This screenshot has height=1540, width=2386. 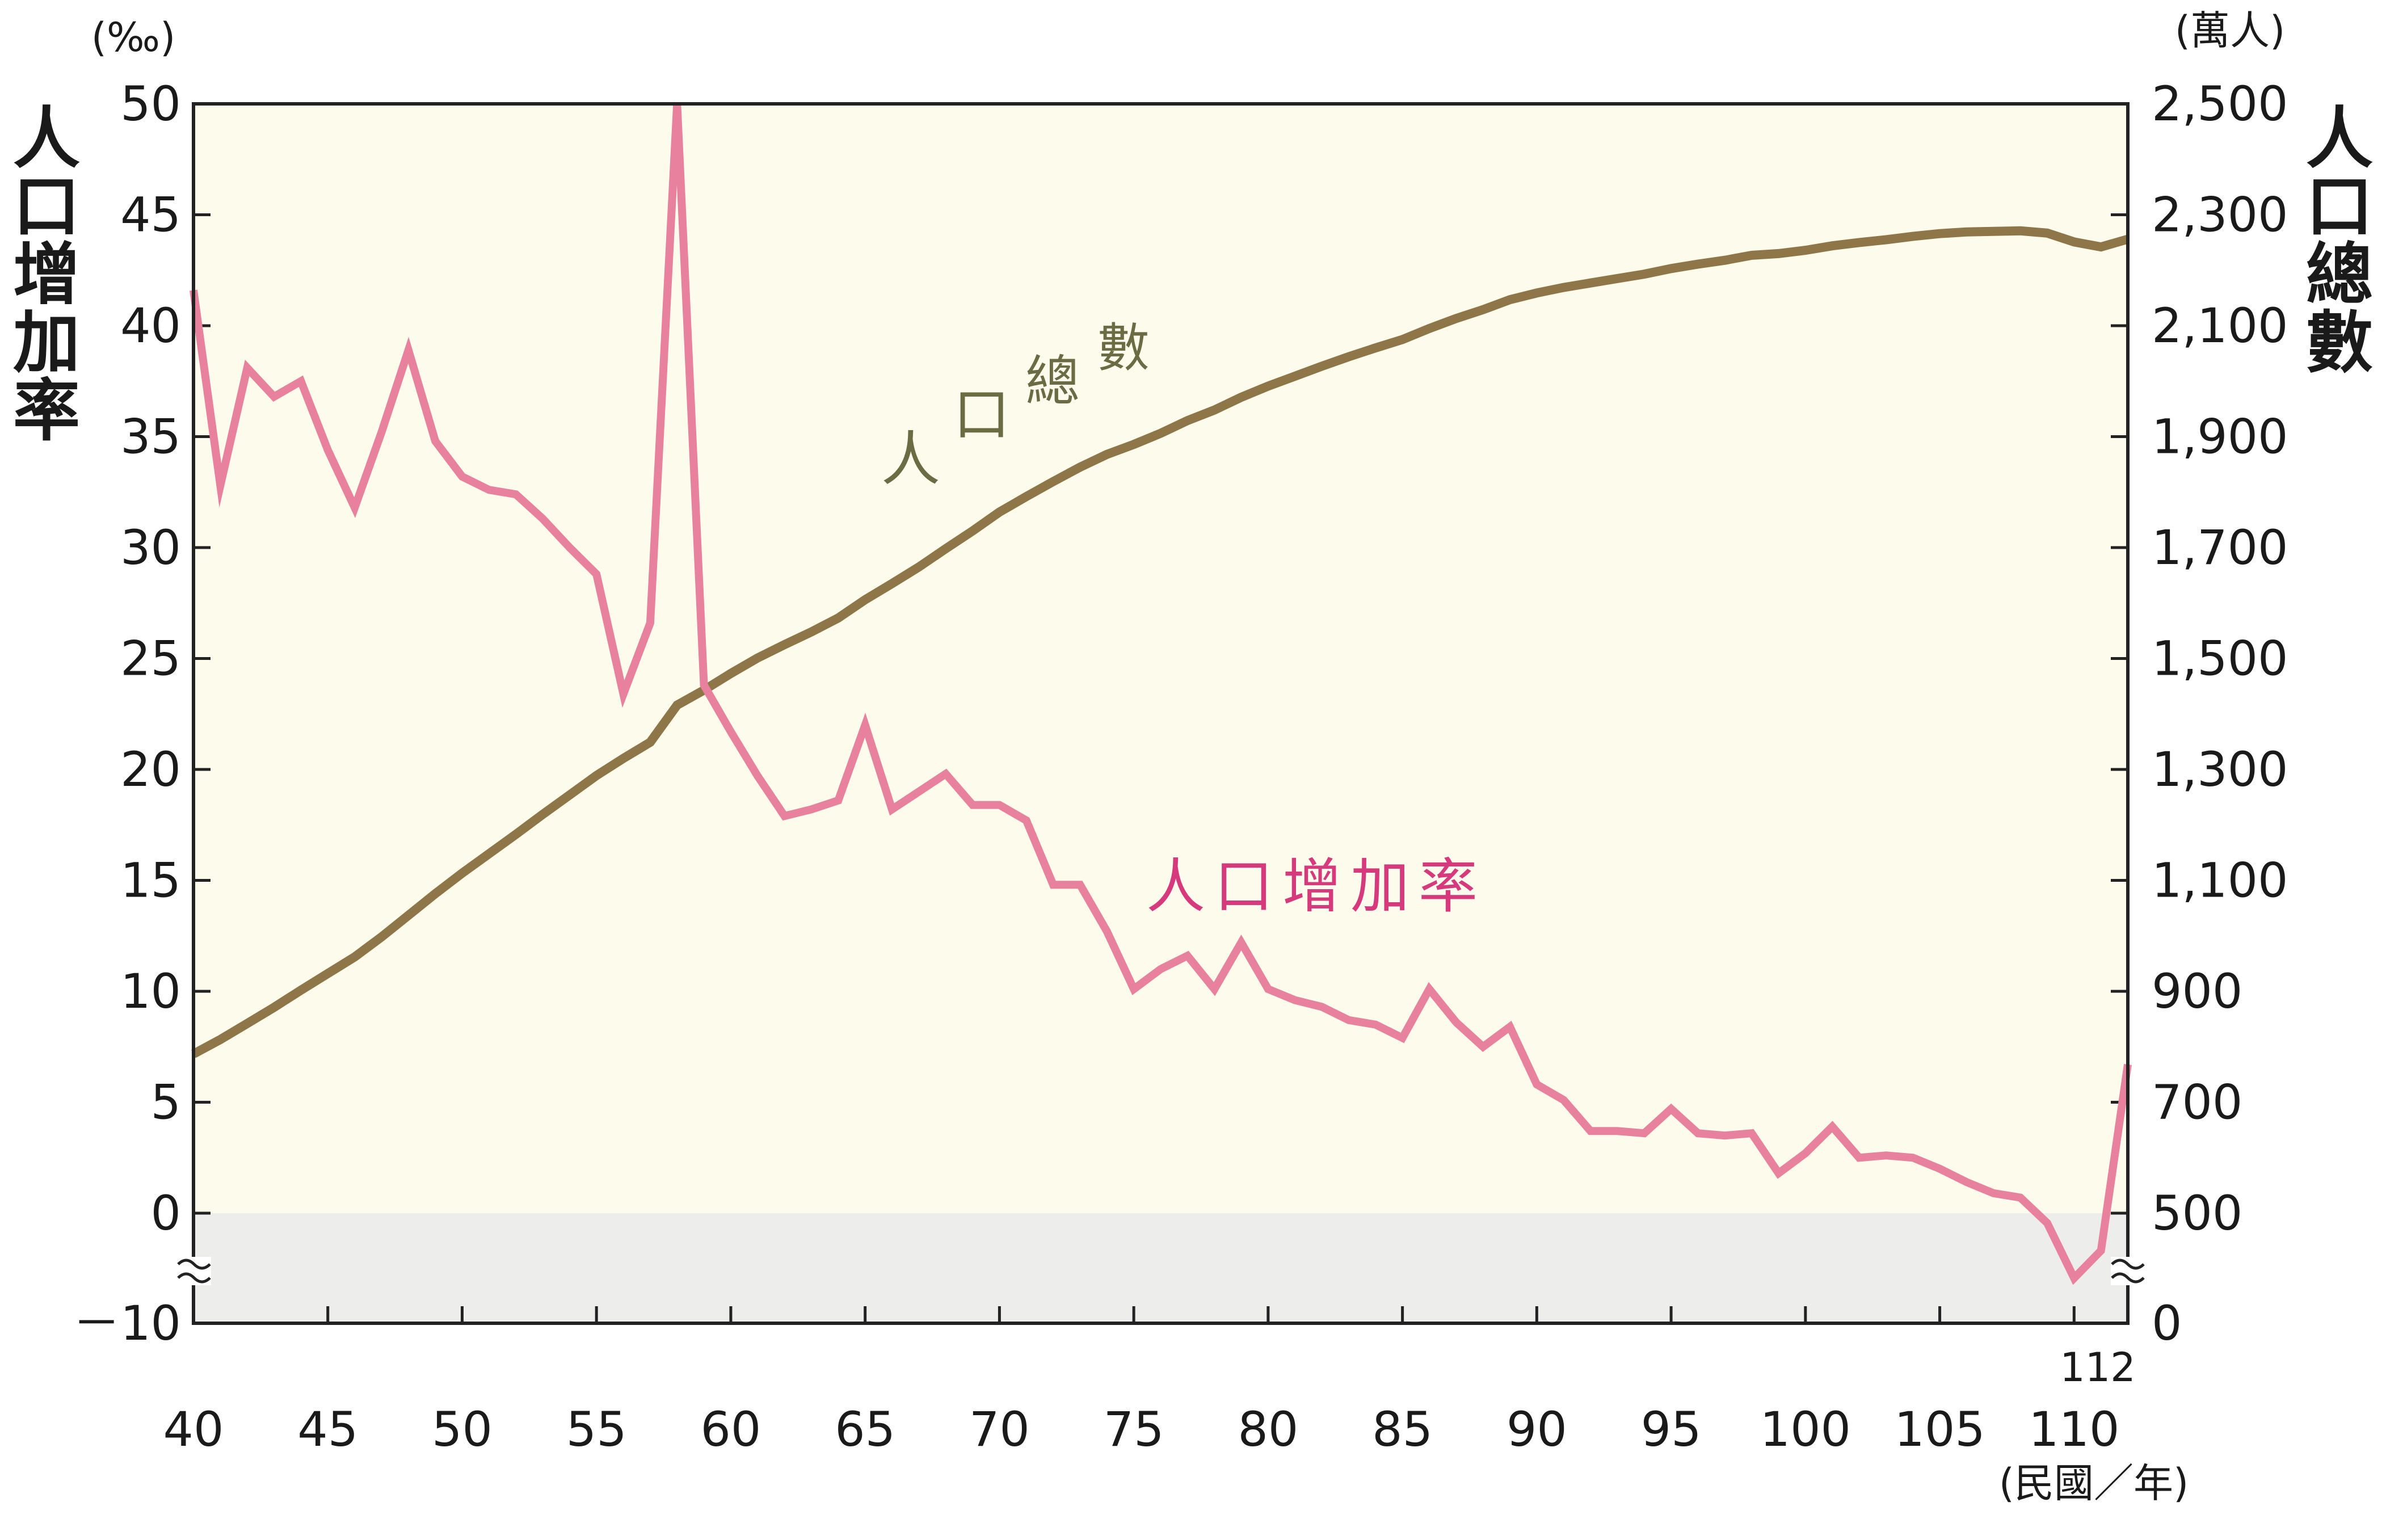 What do you see at coordinates (1316, 886) in the screenshot?
I see `series-label-growth-rate: 人口增加率` at bounding box center [1316, 886].